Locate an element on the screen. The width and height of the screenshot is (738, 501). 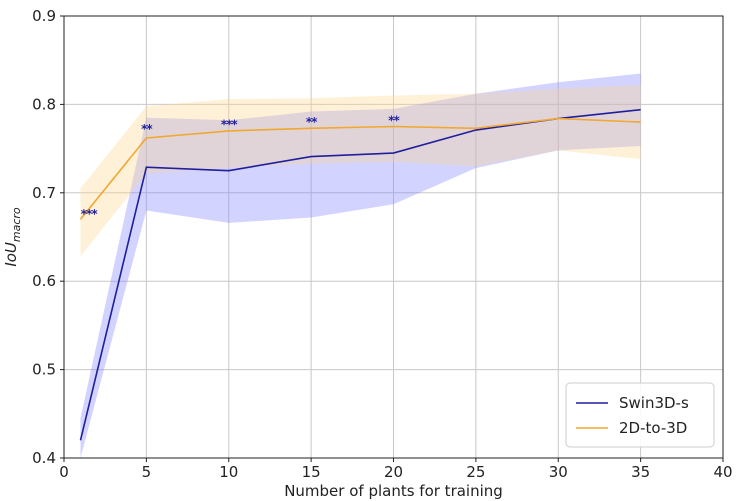
y-tick-label: 0.6 is located at coordinates (44, 281).